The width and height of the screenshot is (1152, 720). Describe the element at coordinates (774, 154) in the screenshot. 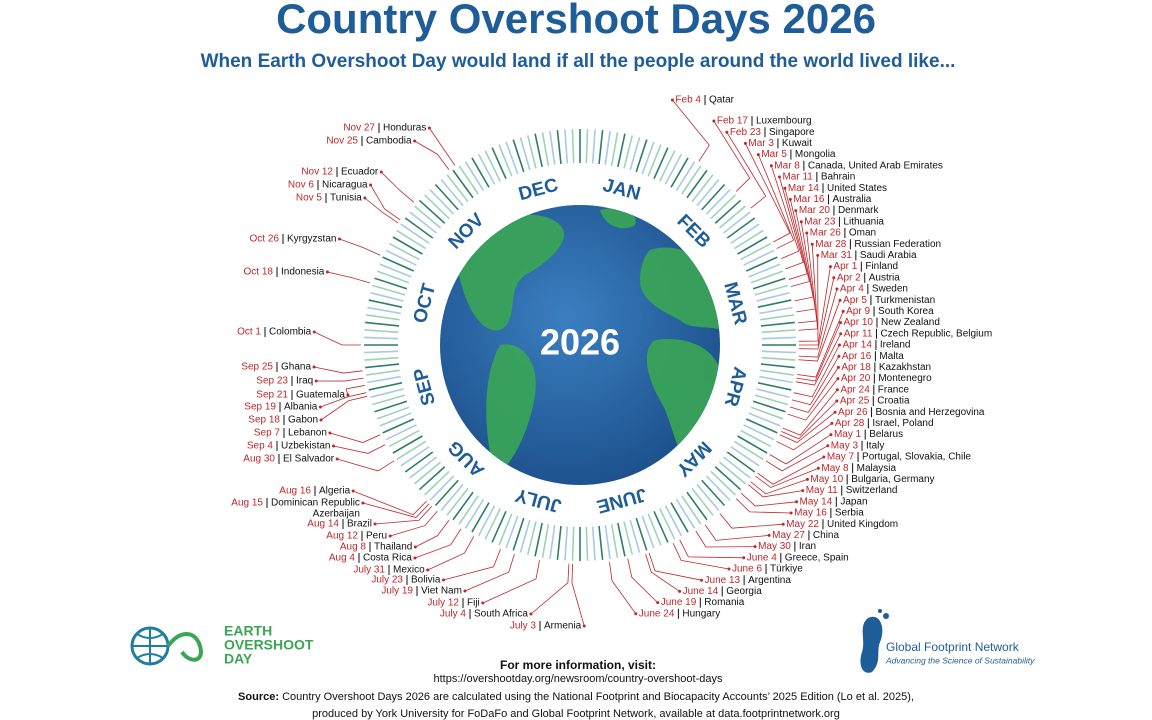

I see `entry-date: Mar 5` at that location.